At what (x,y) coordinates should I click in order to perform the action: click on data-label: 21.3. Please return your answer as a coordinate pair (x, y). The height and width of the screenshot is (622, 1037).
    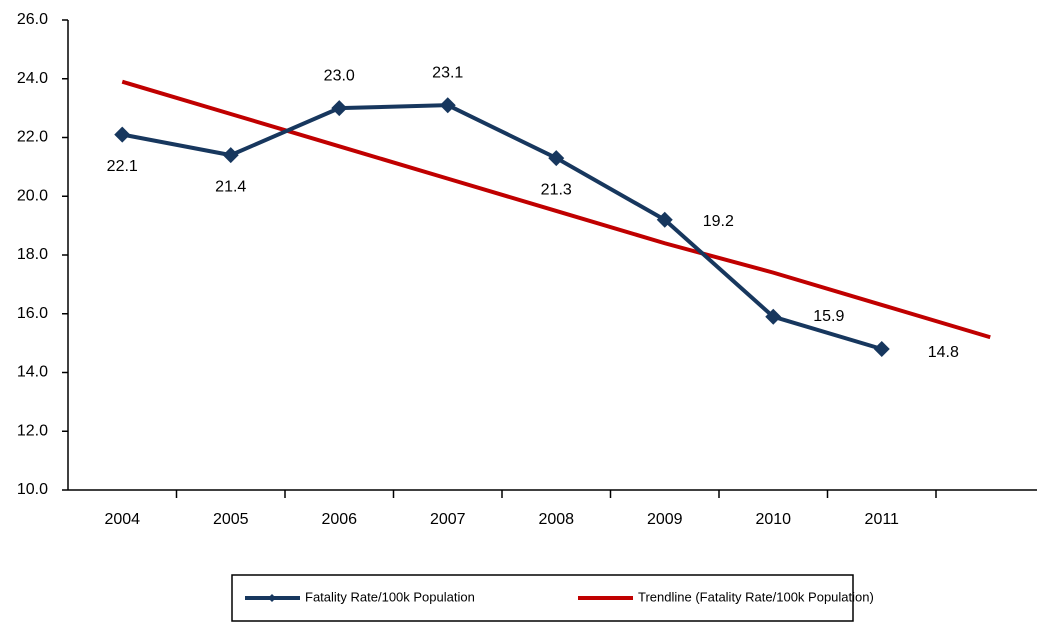
    Looking at the image, I should click on (556, 189).